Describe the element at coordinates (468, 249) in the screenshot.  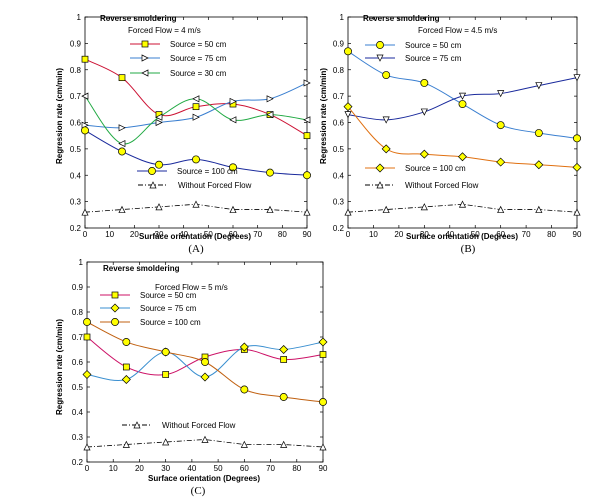
I see `panel-b-label: (B)` at that location.